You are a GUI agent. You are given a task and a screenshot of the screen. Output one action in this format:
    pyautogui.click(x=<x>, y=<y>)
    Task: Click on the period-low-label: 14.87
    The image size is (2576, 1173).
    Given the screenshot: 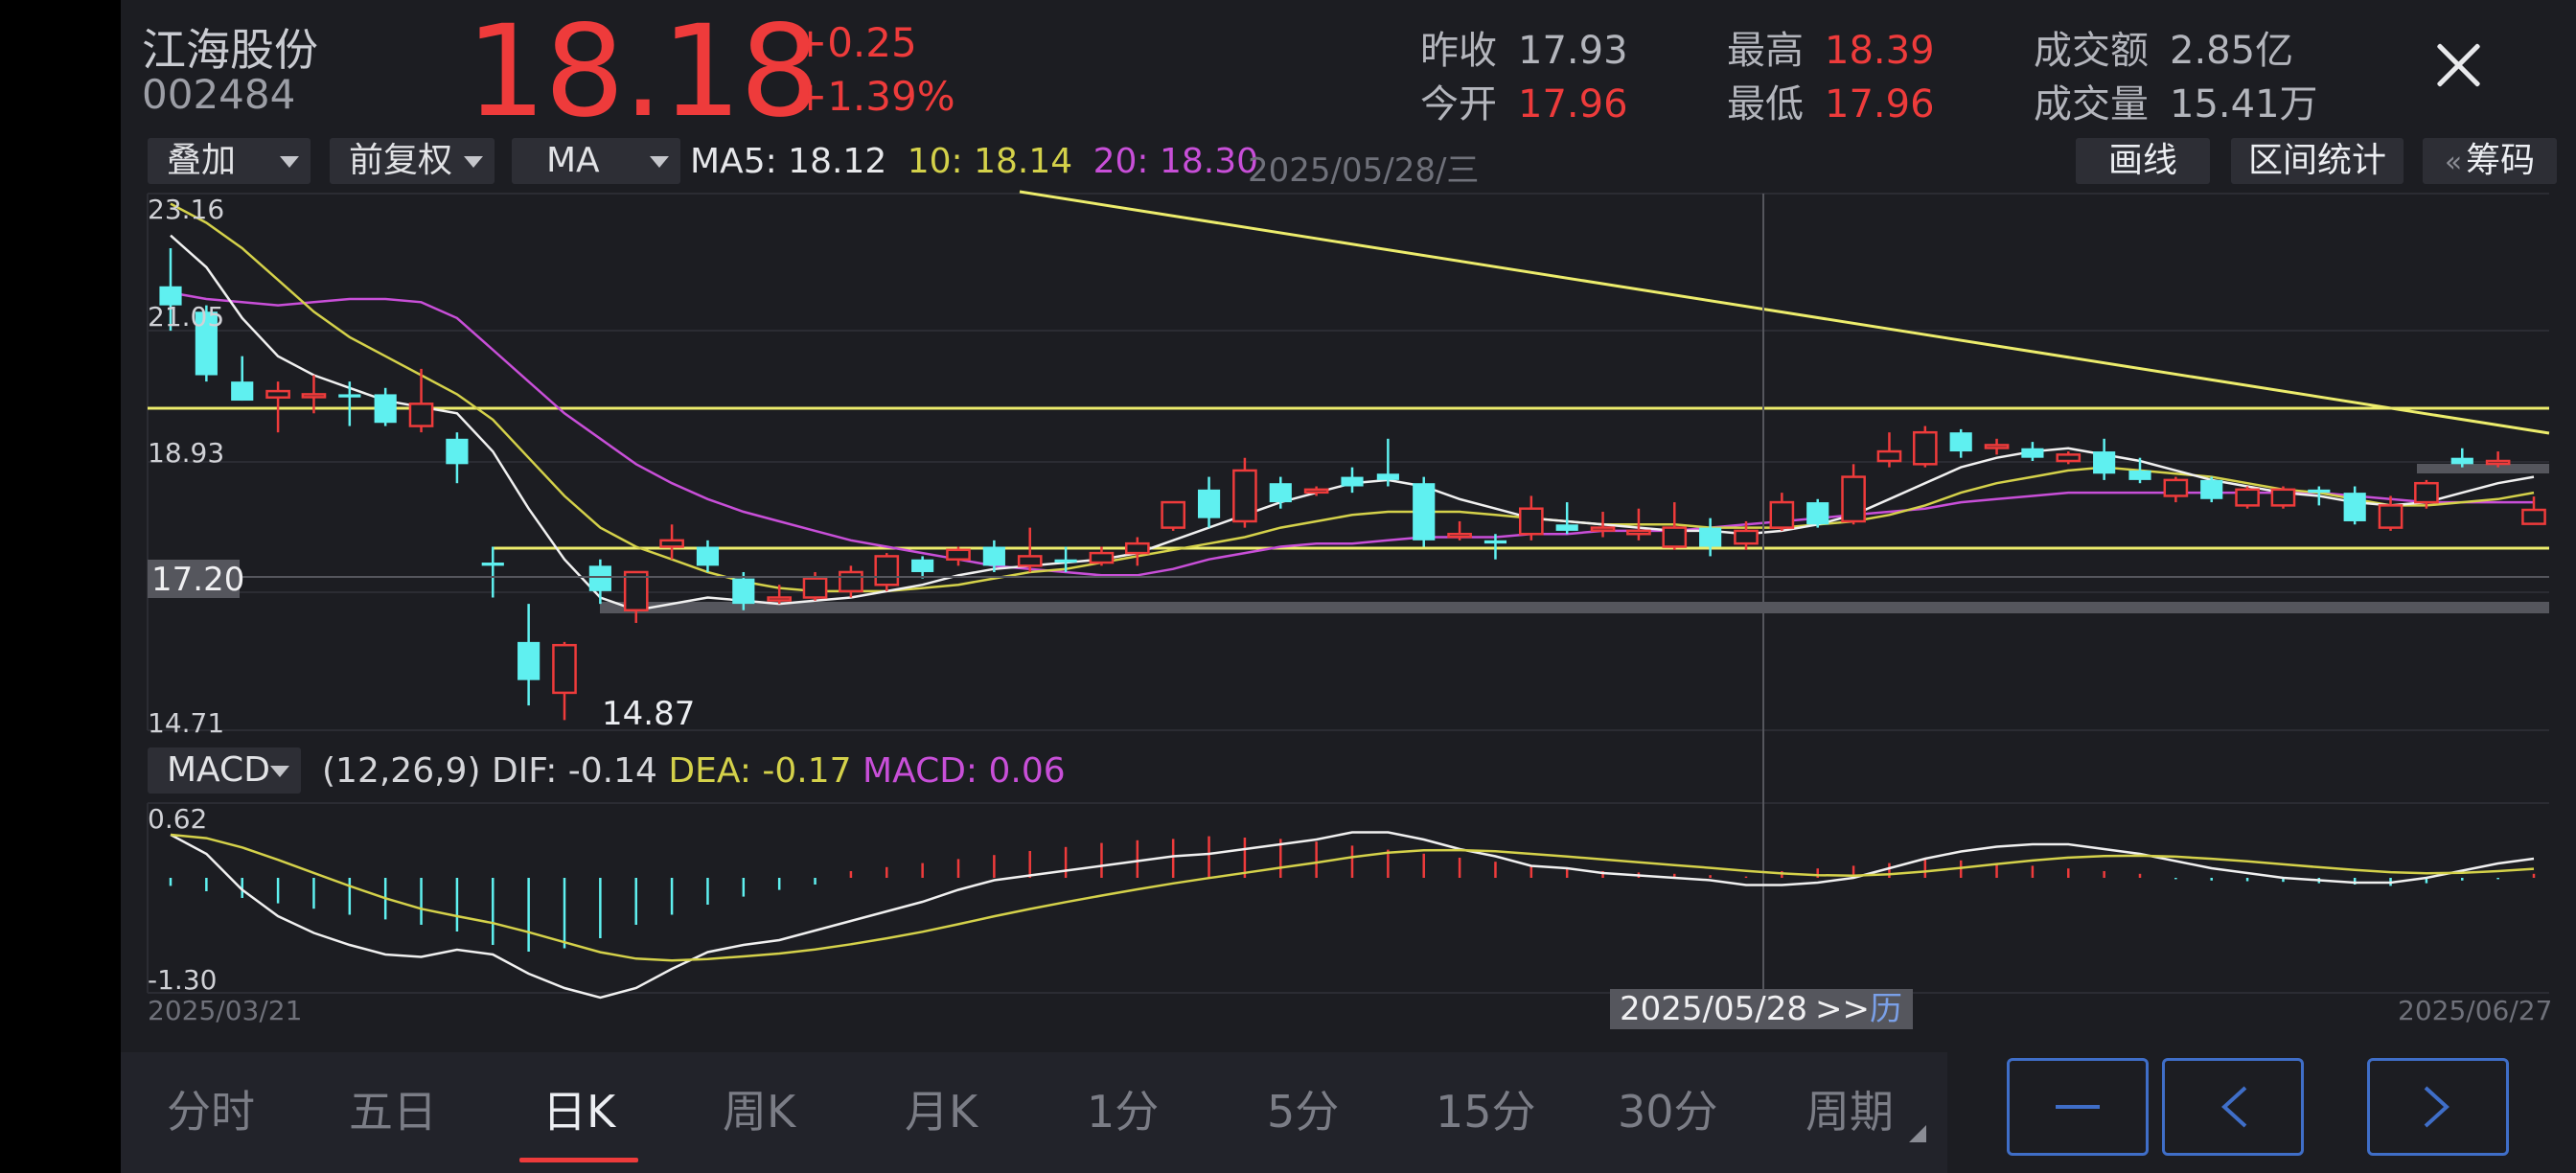 What is the action you would take?
    pyautogui.click(x=648, y=714)
    